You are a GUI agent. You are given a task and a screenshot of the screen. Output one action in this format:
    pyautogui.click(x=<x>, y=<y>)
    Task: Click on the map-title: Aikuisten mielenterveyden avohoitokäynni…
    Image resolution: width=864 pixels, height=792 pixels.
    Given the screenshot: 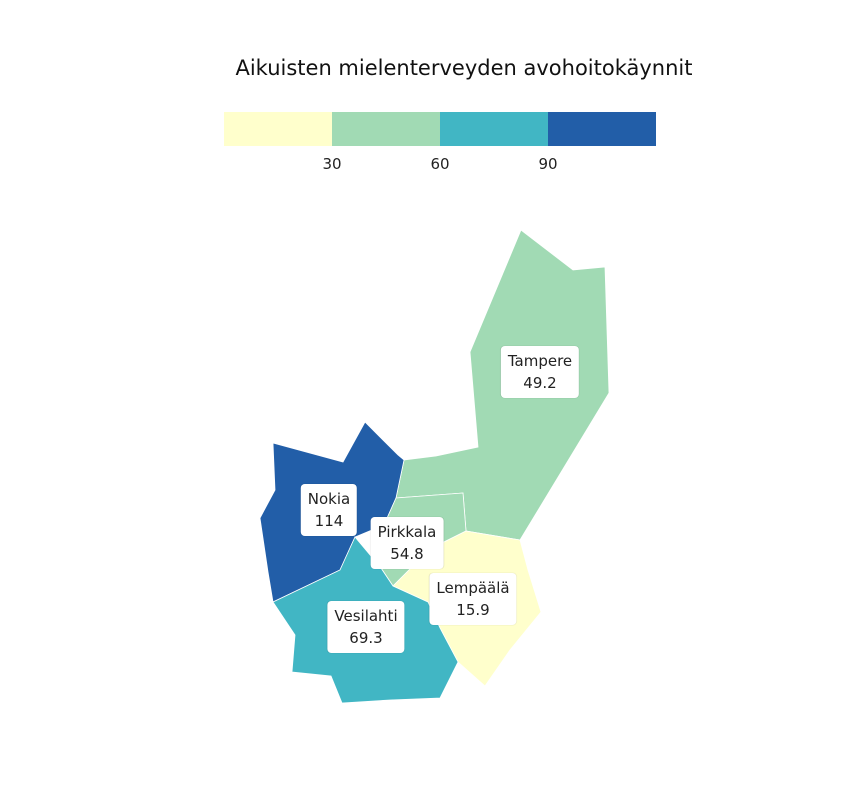 What is the action you would take?
    pyautogui.click(x=464, y=68)
    